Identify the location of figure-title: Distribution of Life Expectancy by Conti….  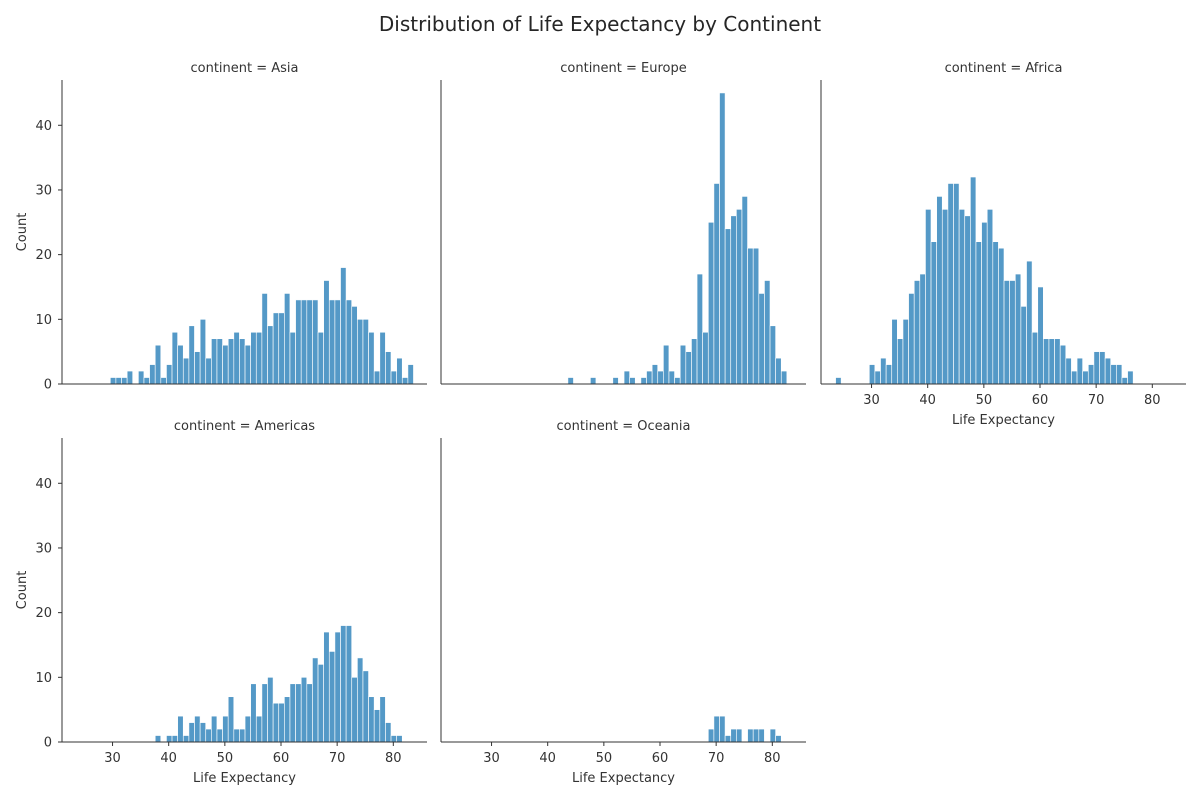
(600, 24).